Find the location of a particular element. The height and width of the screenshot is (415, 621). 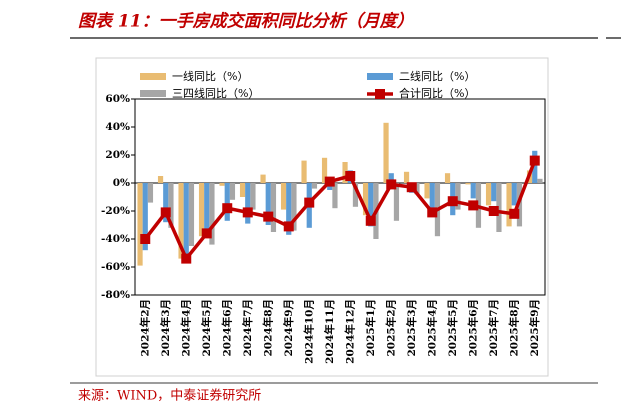

y-tick-label: -80% is located at coordinates (115, 295).